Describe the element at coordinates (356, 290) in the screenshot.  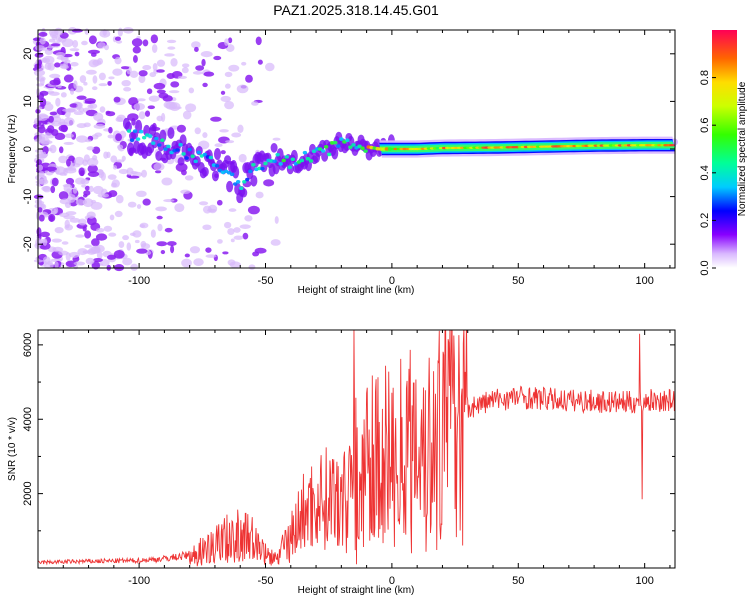
I see `spectrogram-xlabel: Height of straight line (km)` at that location.